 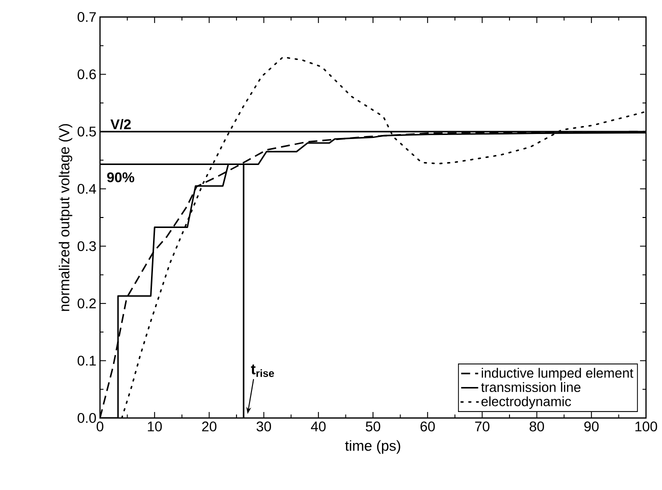 I want to click on y-tick-label: 0.5, so click(x=87, y=131).